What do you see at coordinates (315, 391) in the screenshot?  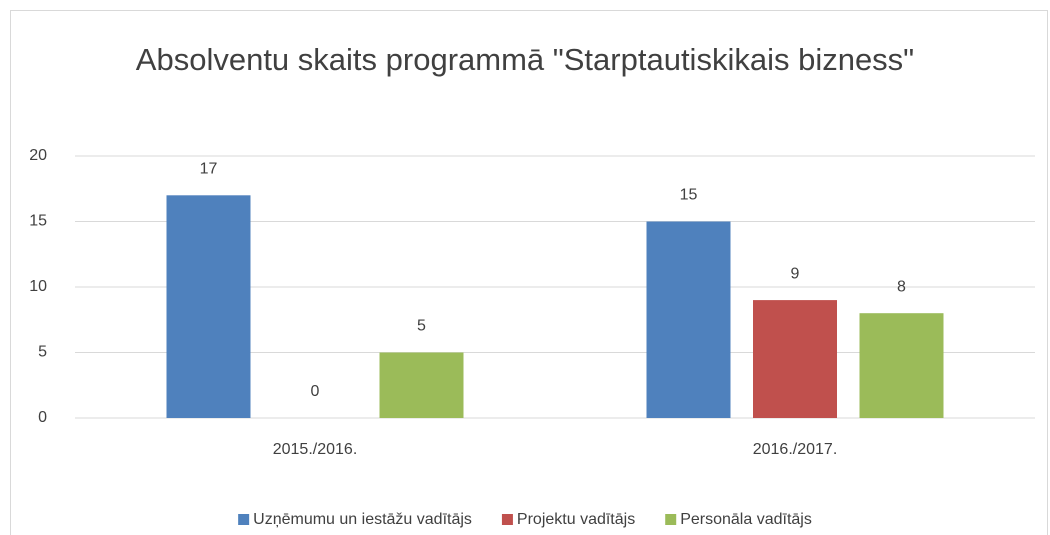 I see `data-label: 0` at bounding box center [315, 391].